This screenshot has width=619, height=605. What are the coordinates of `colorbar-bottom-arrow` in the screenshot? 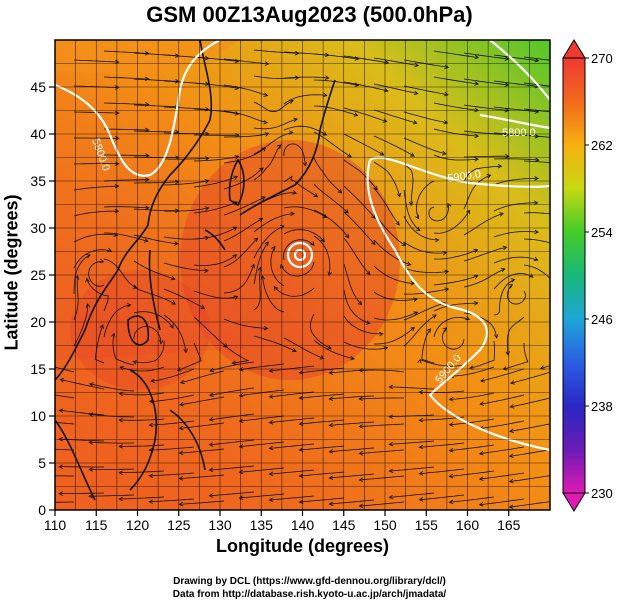 It's located at (574, 502).